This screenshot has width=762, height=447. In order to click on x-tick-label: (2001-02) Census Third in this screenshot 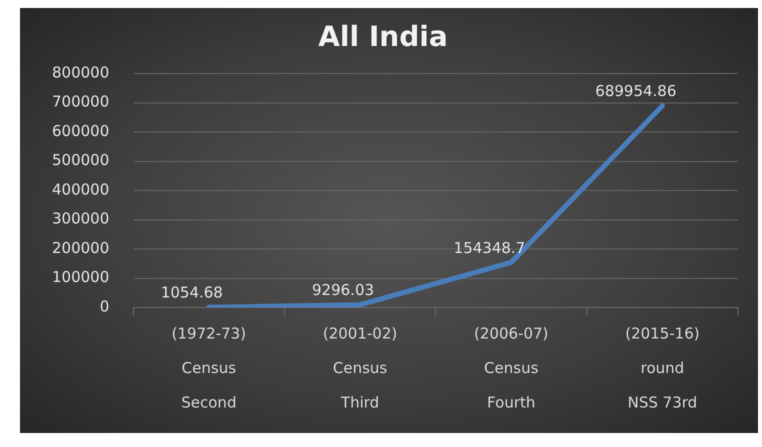, I will do `click(360, 368)`.